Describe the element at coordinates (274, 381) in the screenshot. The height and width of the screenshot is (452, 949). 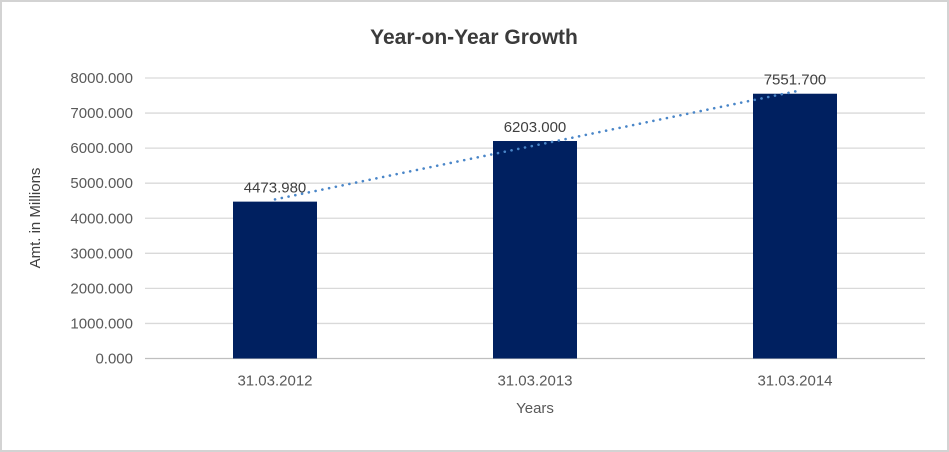
I see `x-tick-label: 31.03.2012` at that location.